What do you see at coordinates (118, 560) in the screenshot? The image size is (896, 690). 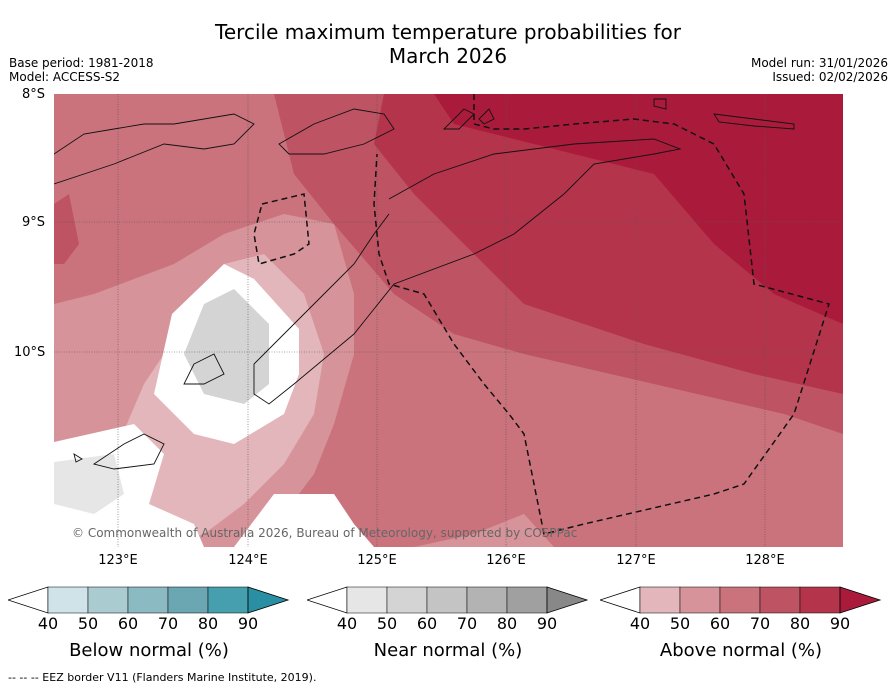 I see `lon-label-123e: 123°E` at bounding box center [118, 560].